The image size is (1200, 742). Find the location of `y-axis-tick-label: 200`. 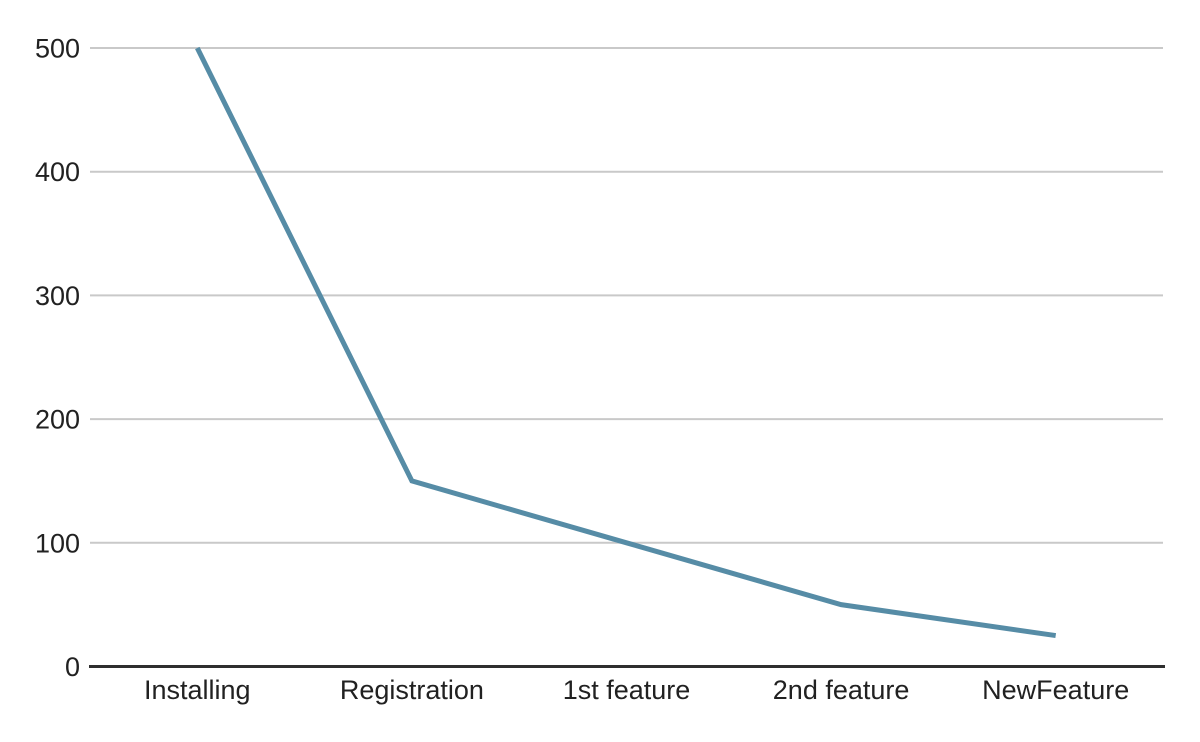

y-axis-tick-label: 200 is located at coordinates (57, 420).